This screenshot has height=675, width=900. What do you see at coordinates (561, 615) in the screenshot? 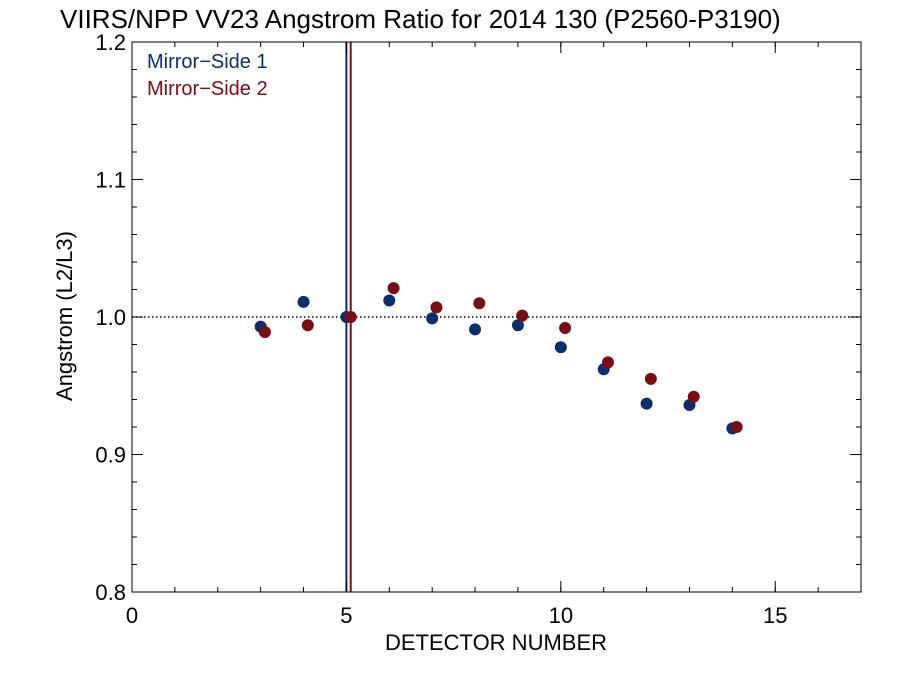
I see `x-tick-label: 10` at bounding box center [561, 615].